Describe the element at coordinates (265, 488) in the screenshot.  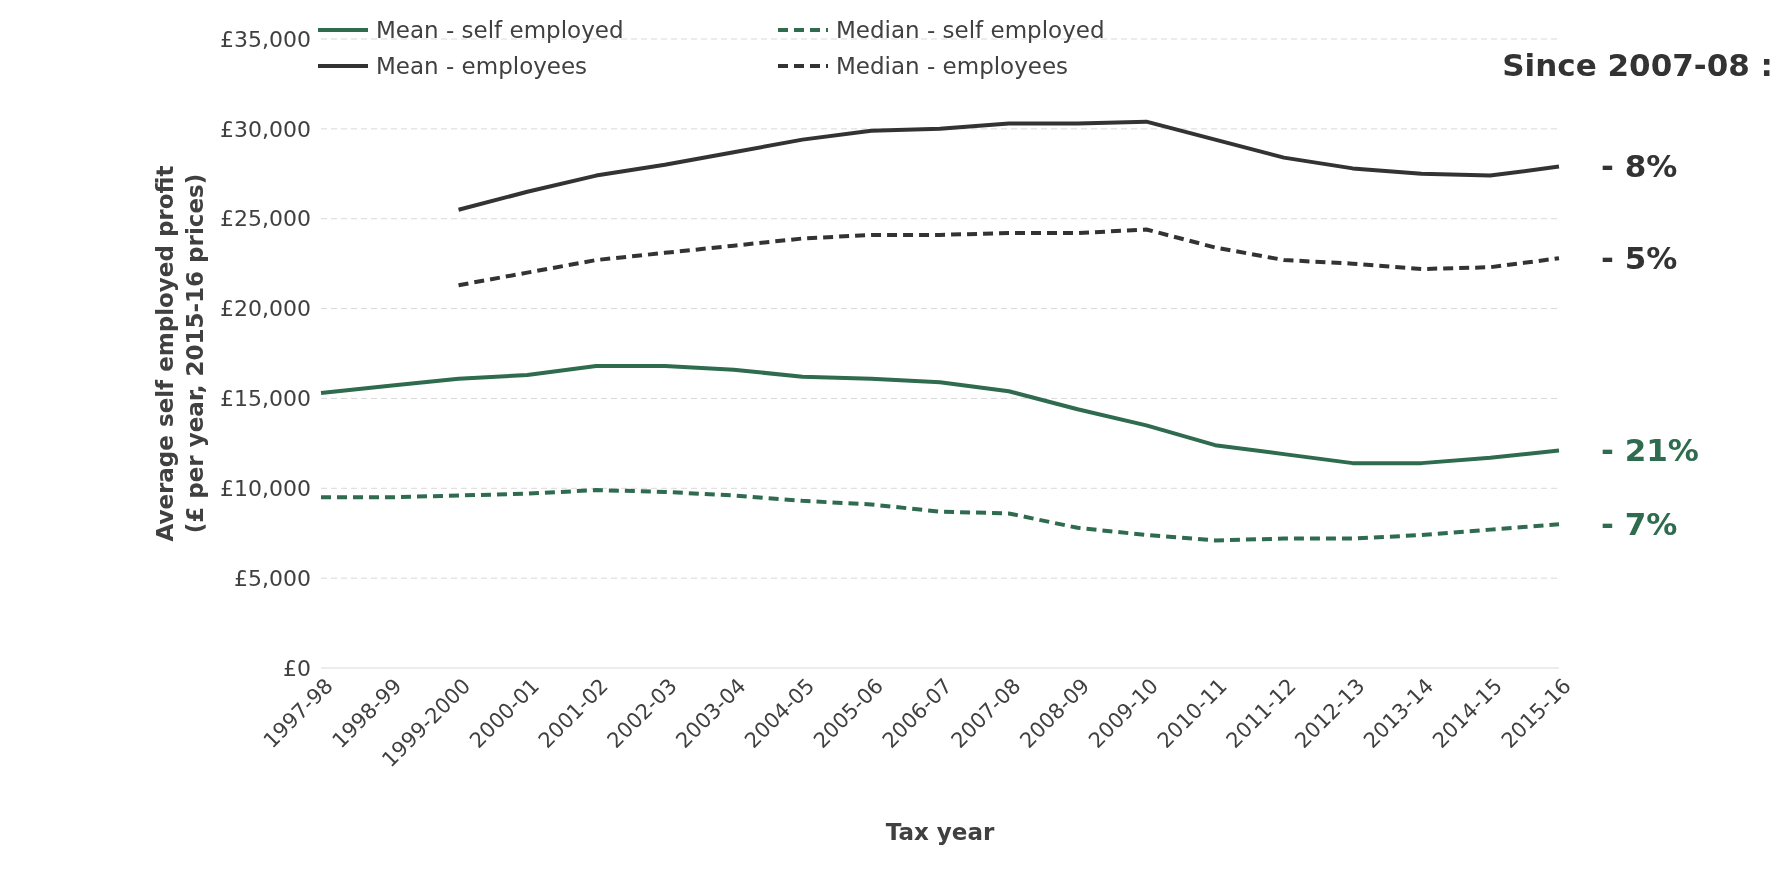
I see `y-tick-label: £10,000` at that location.